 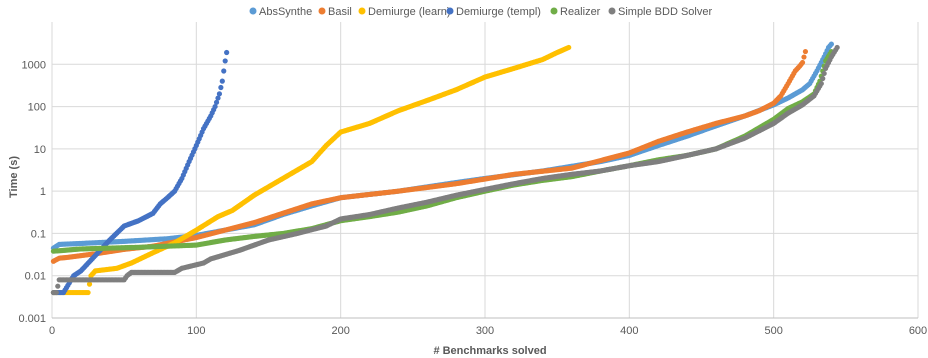 What do you see at coordinates (253, 11) in the screenshot?
I see `legend-marker-abssynthe` at bounding box center [253, 11].